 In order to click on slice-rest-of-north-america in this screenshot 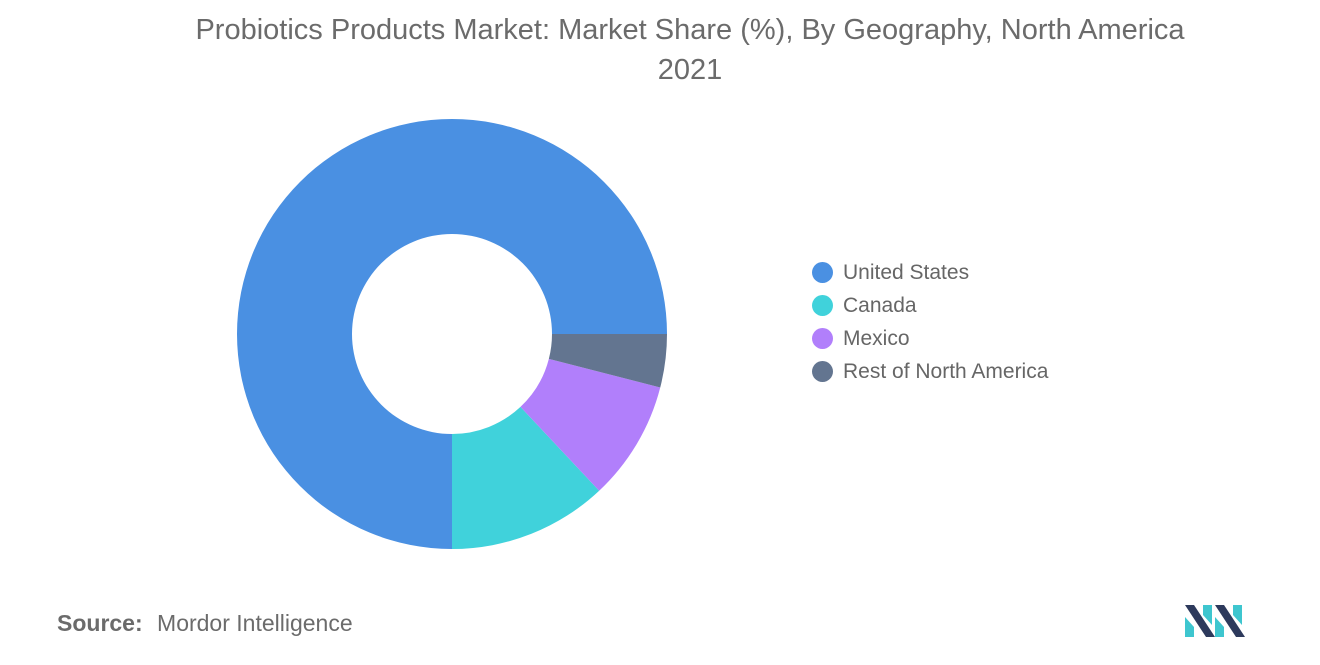, I will do `click(607, 361)`.